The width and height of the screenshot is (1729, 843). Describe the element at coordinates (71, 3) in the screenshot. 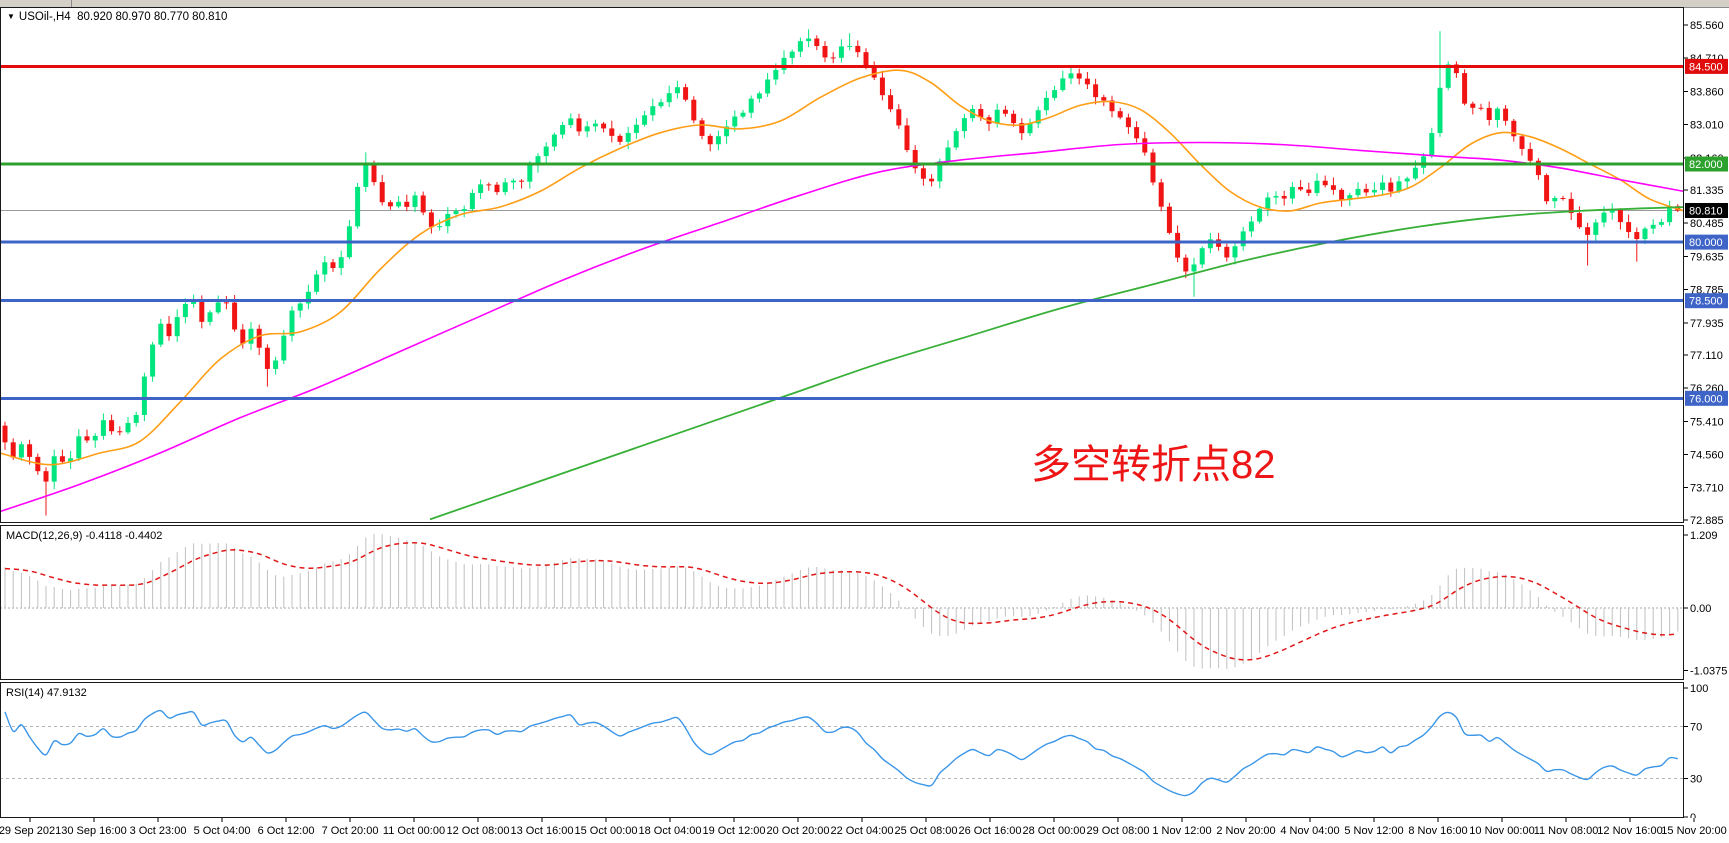

I see `topbar-divider` at that location.